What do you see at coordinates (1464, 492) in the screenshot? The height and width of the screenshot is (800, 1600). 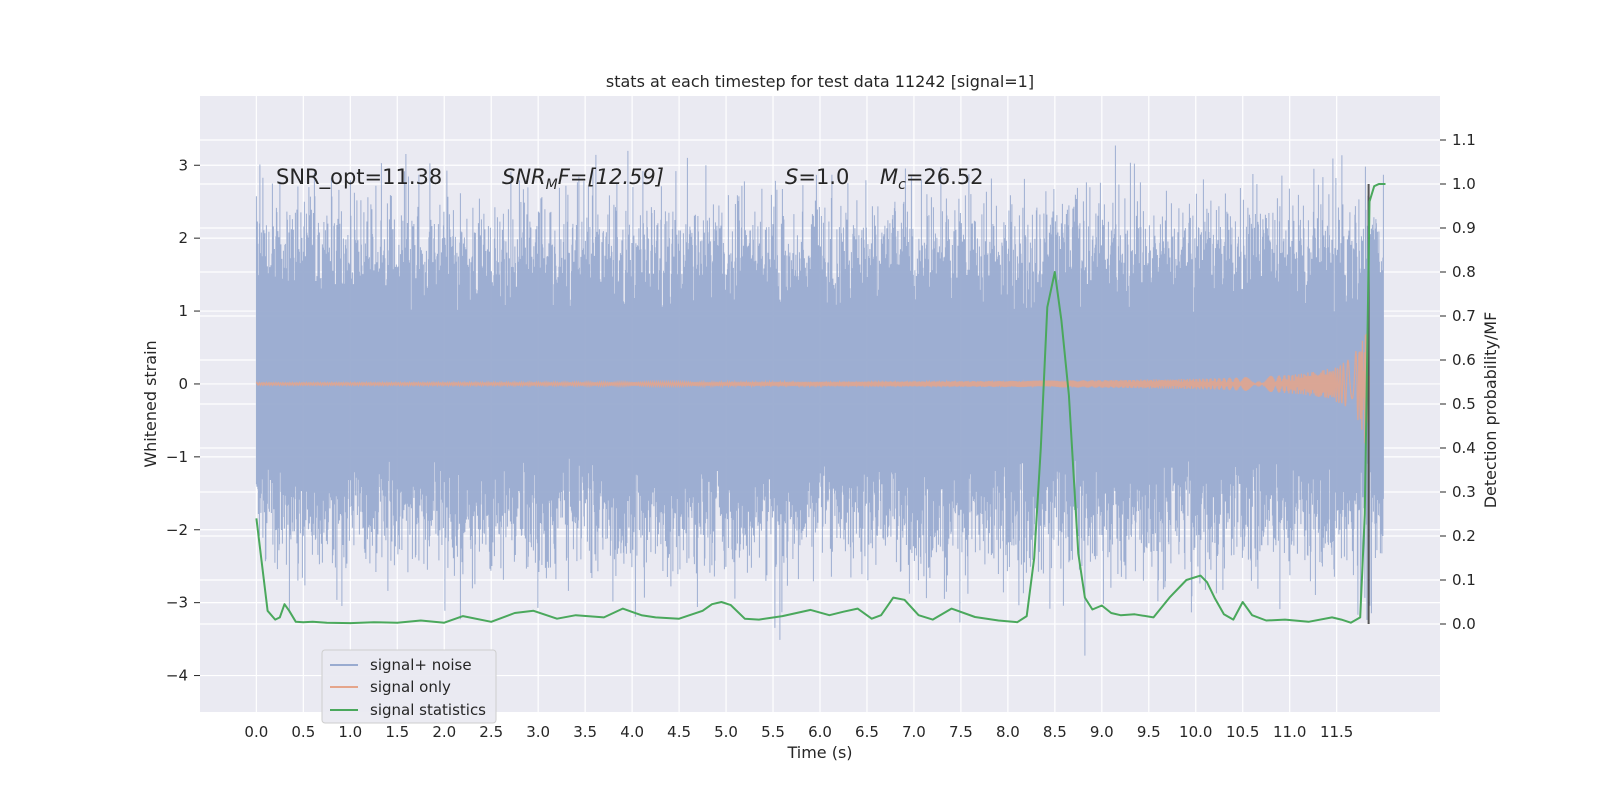 I see `y2-tick-label: 0.3` at bounding box center [1464, 492].